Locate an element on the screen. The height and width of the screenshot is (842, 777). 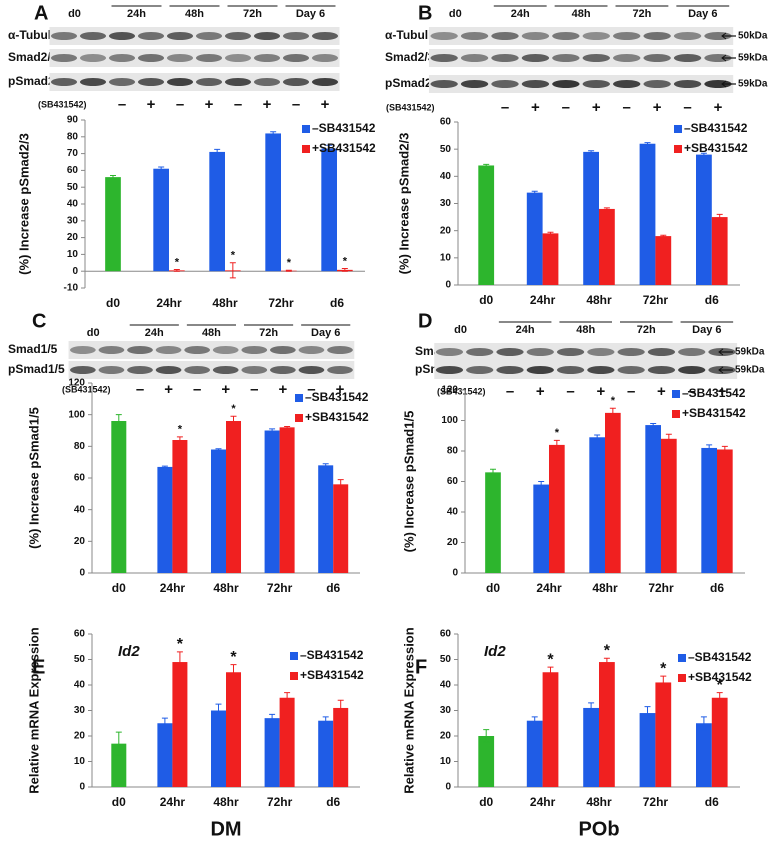
row-label: Smad2/3 is located at coordinates (410, 57).